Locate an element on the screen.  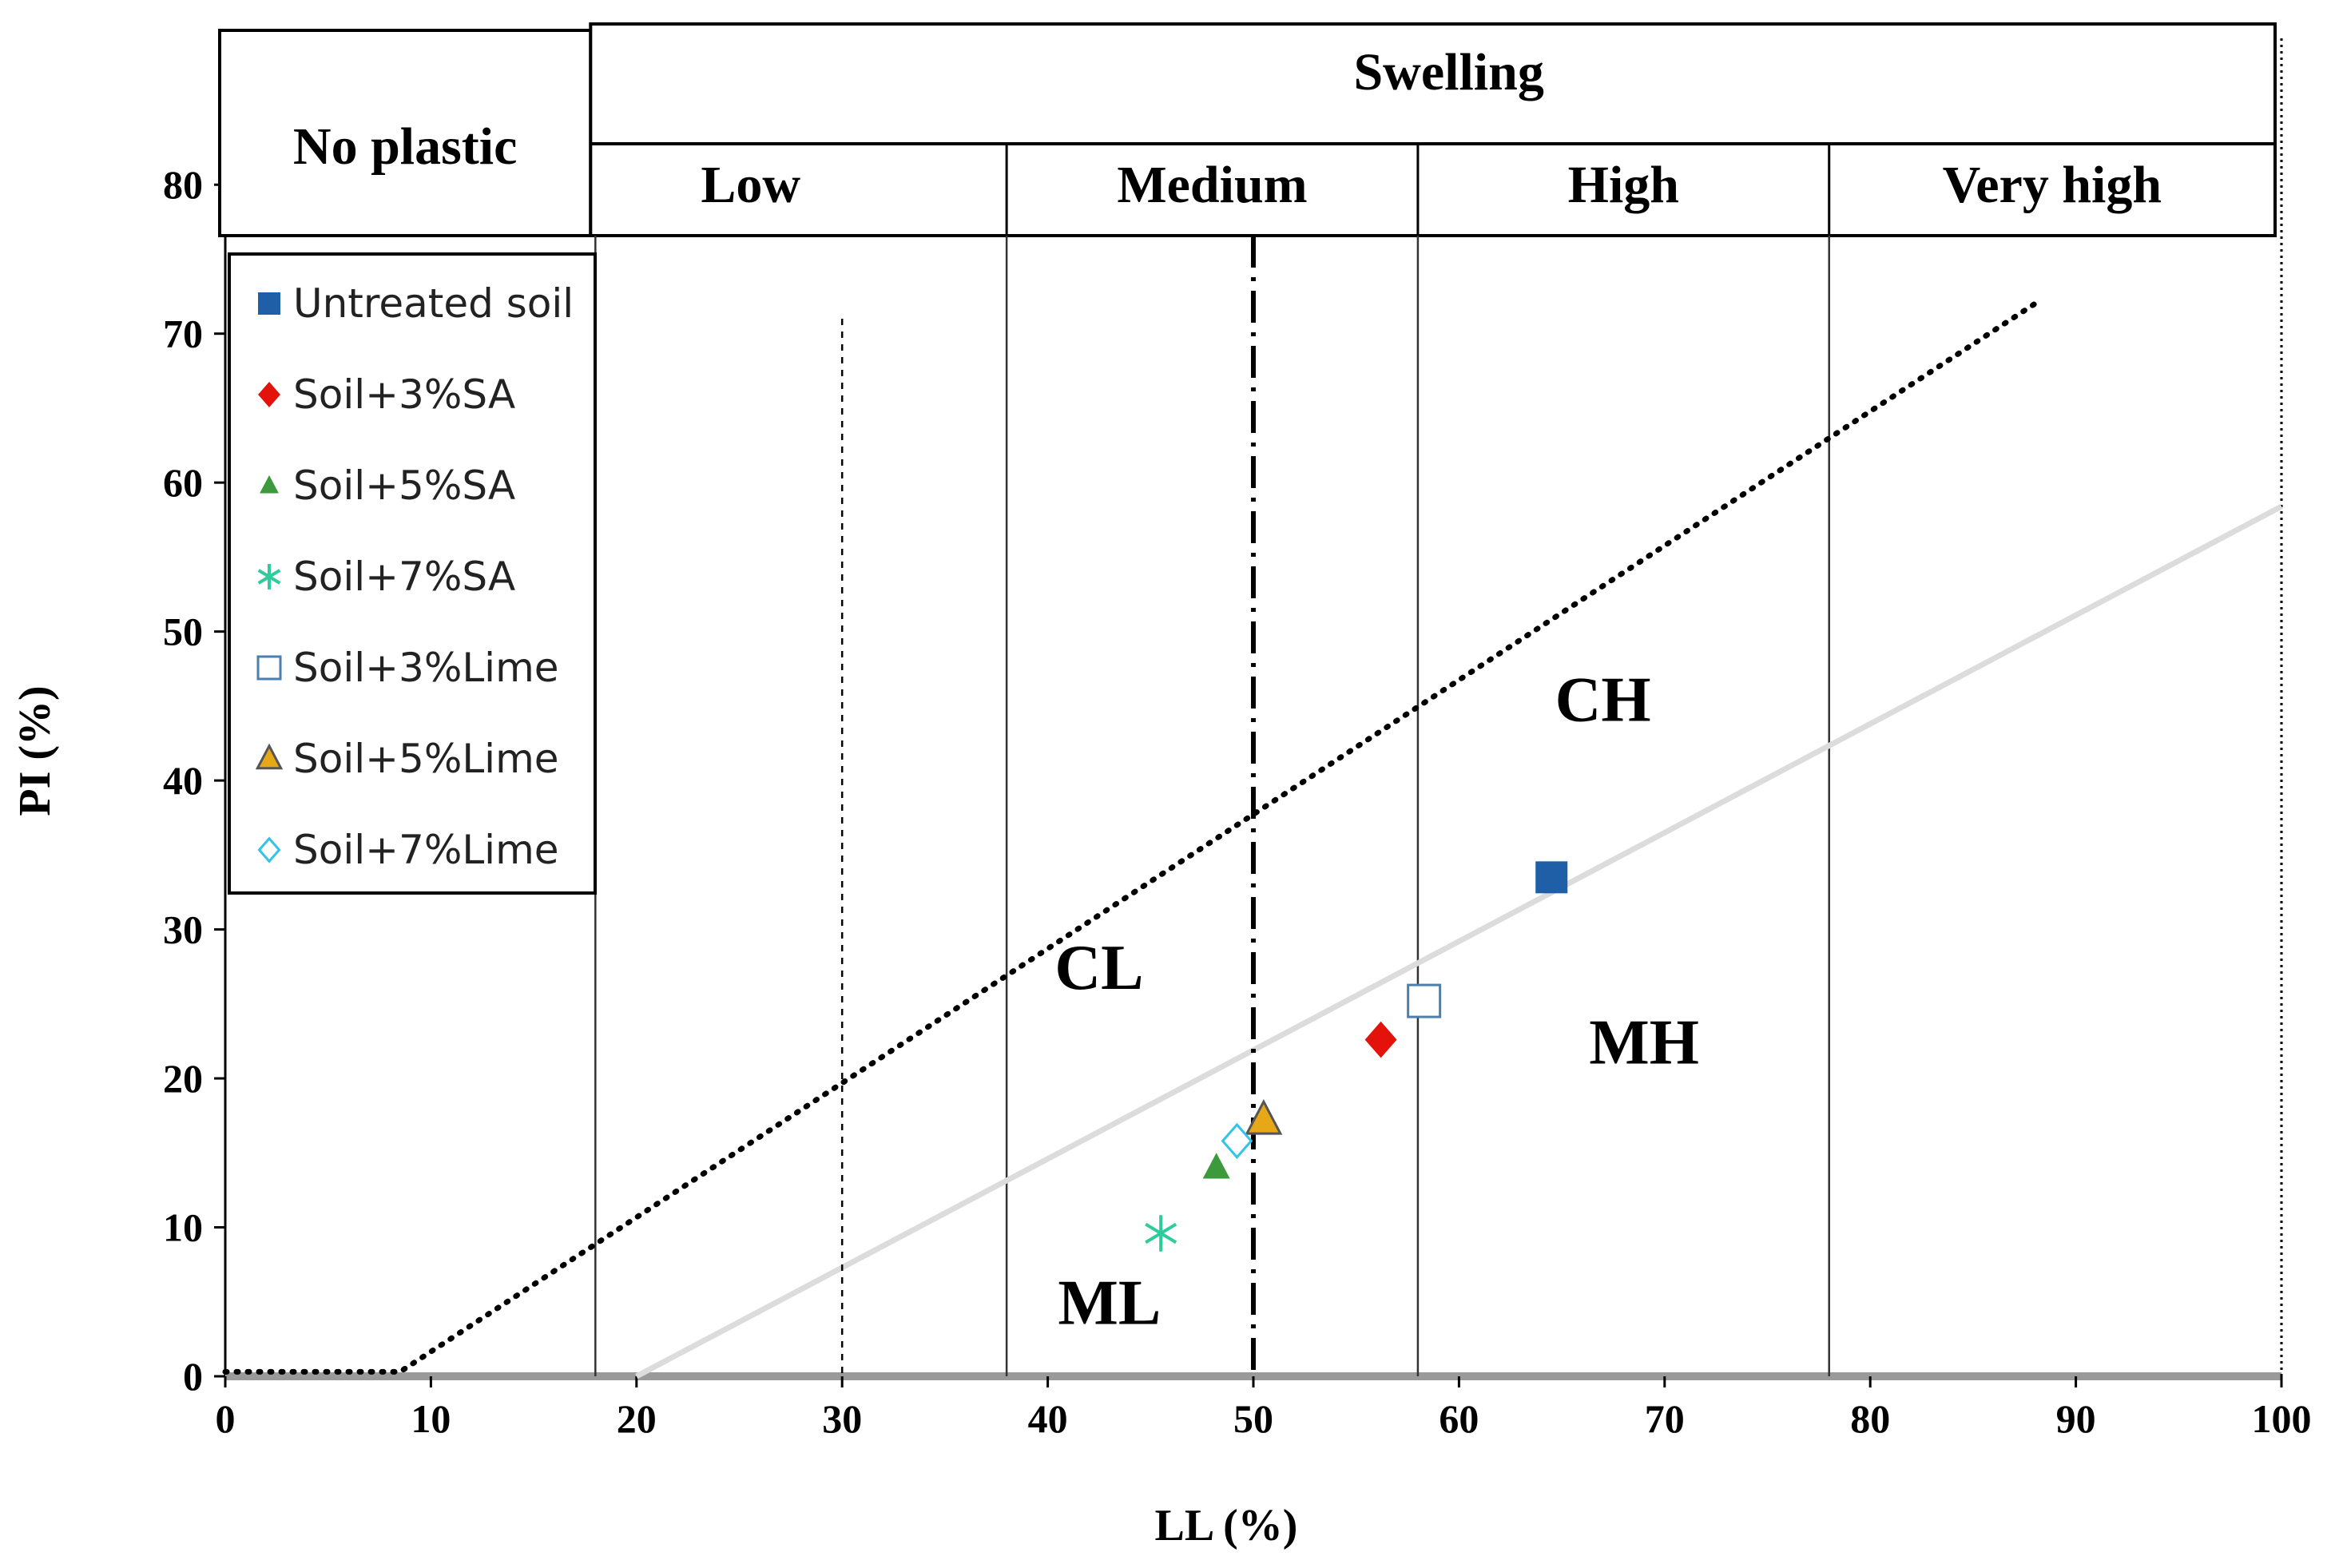
y-tick-label: 10 is located at coordinates (183, 1227).